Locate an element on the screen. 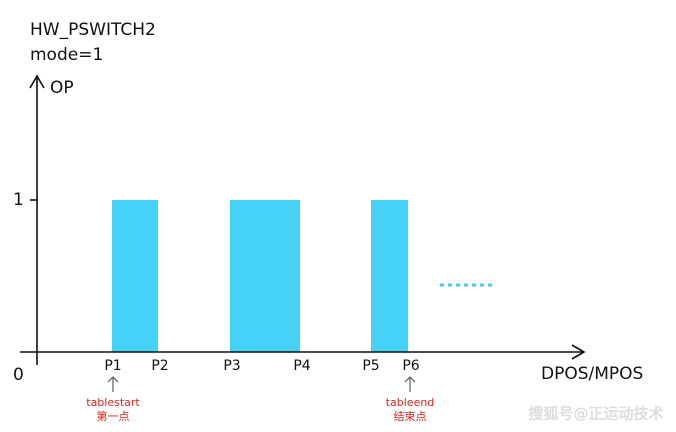  point-label: P4 is located at coordinates (301, 366).